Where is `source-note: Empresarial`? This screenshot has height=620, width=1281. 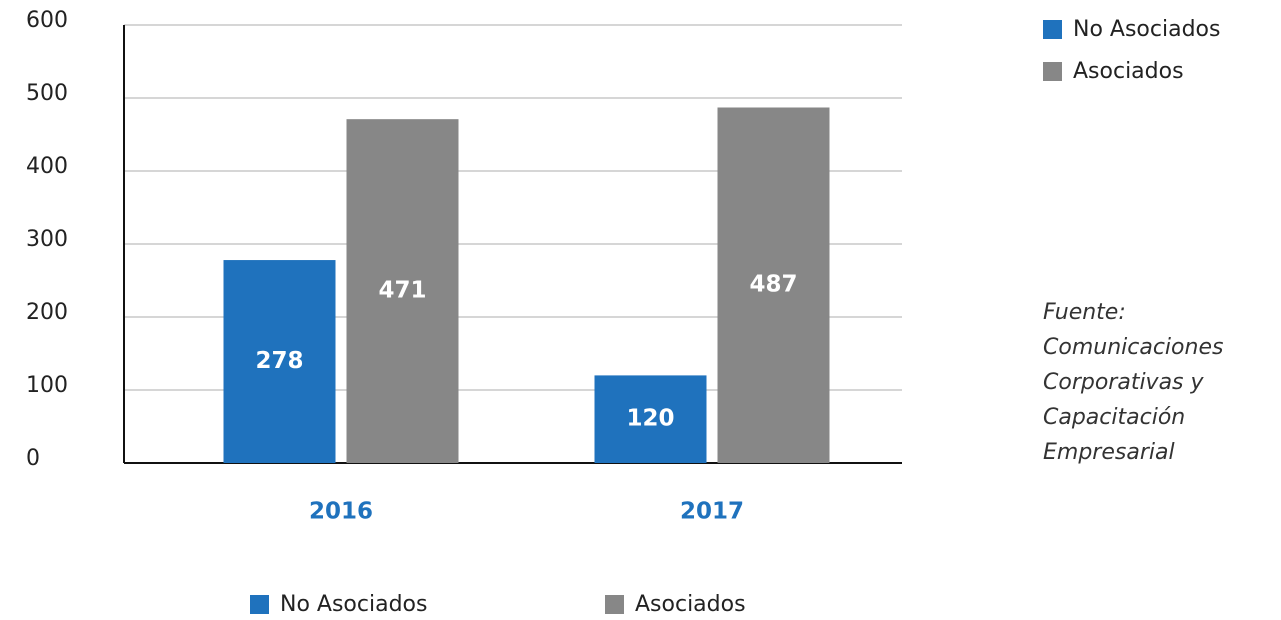
source-note: Empresarial is located at coordinates (1109, 452).